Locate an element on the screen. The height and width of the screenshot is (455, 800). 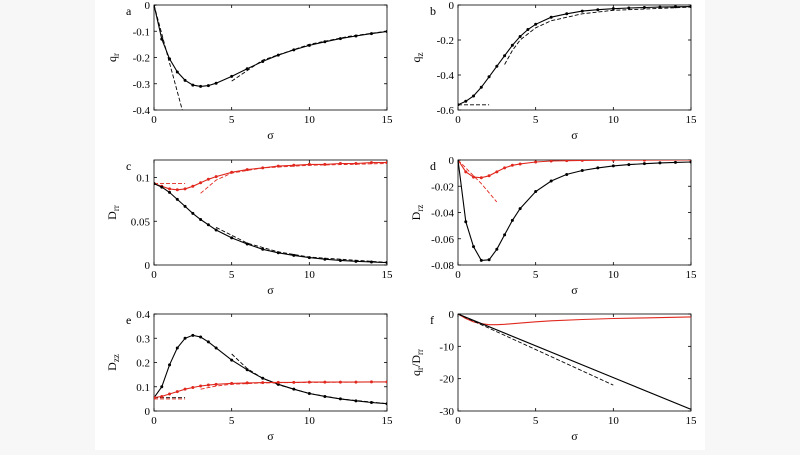
panel-letter: f is located at coordinates (432, 320).